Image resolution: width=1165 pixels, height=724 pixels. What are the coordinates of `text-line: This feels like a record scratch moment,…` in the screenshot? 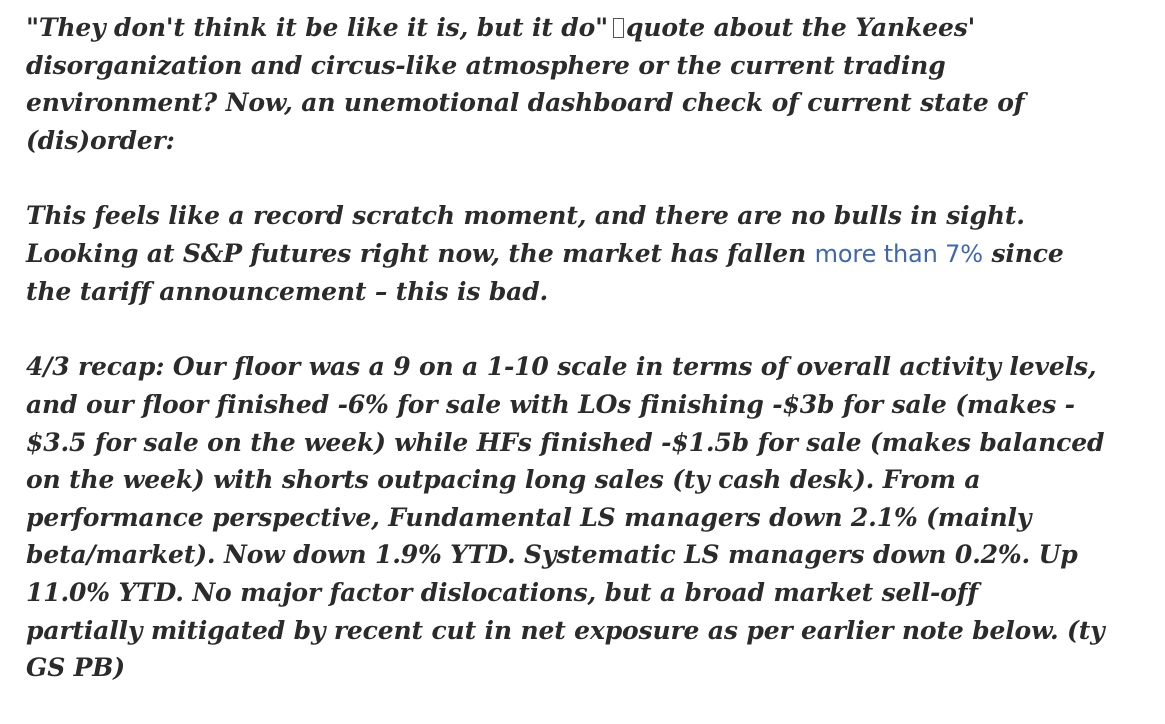 It's located at (525, 215).